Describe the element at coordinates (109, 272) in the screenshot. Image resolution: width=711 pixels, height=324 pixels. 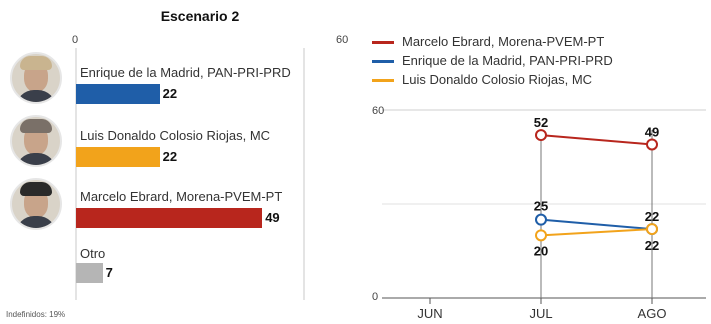
I see `bar-value-otro: 7` at that location.